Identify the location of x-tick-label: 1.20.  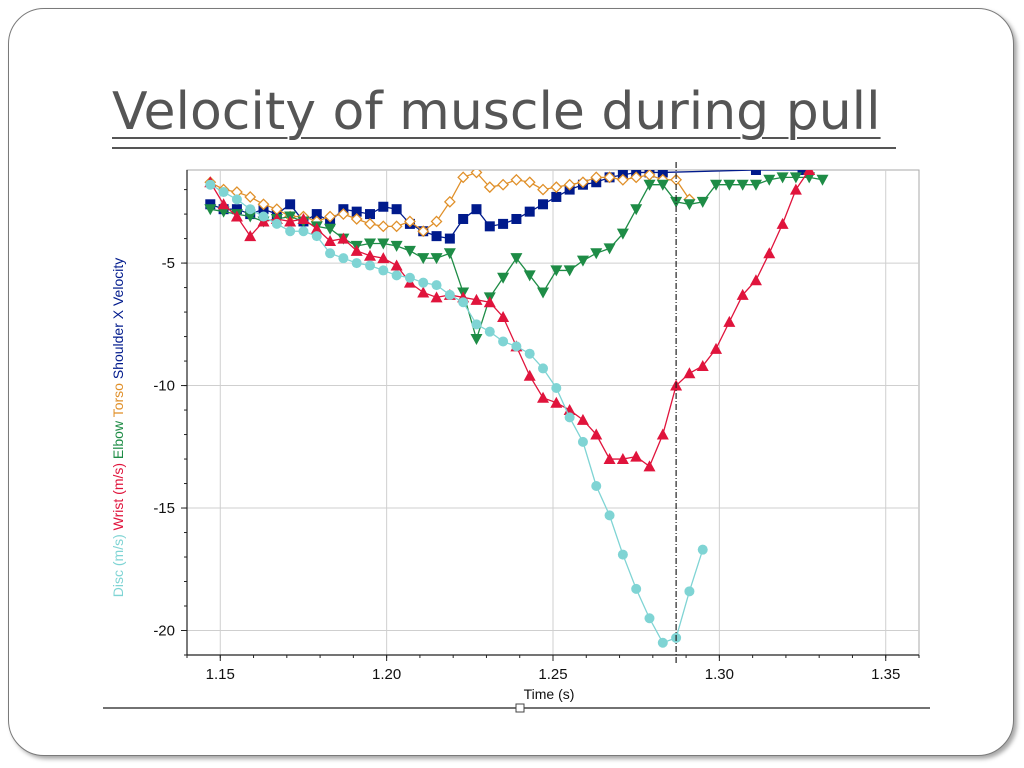
(386, 674).